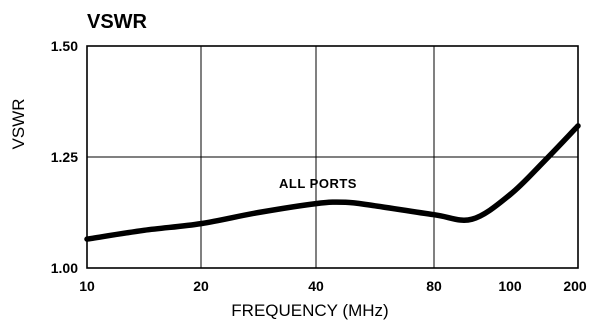 The image size is (592, 324). What do you see at coordinates (434, 286) in the screenshot?
I see `x-tick-label-80: 80` at bounding box center [434, 286].